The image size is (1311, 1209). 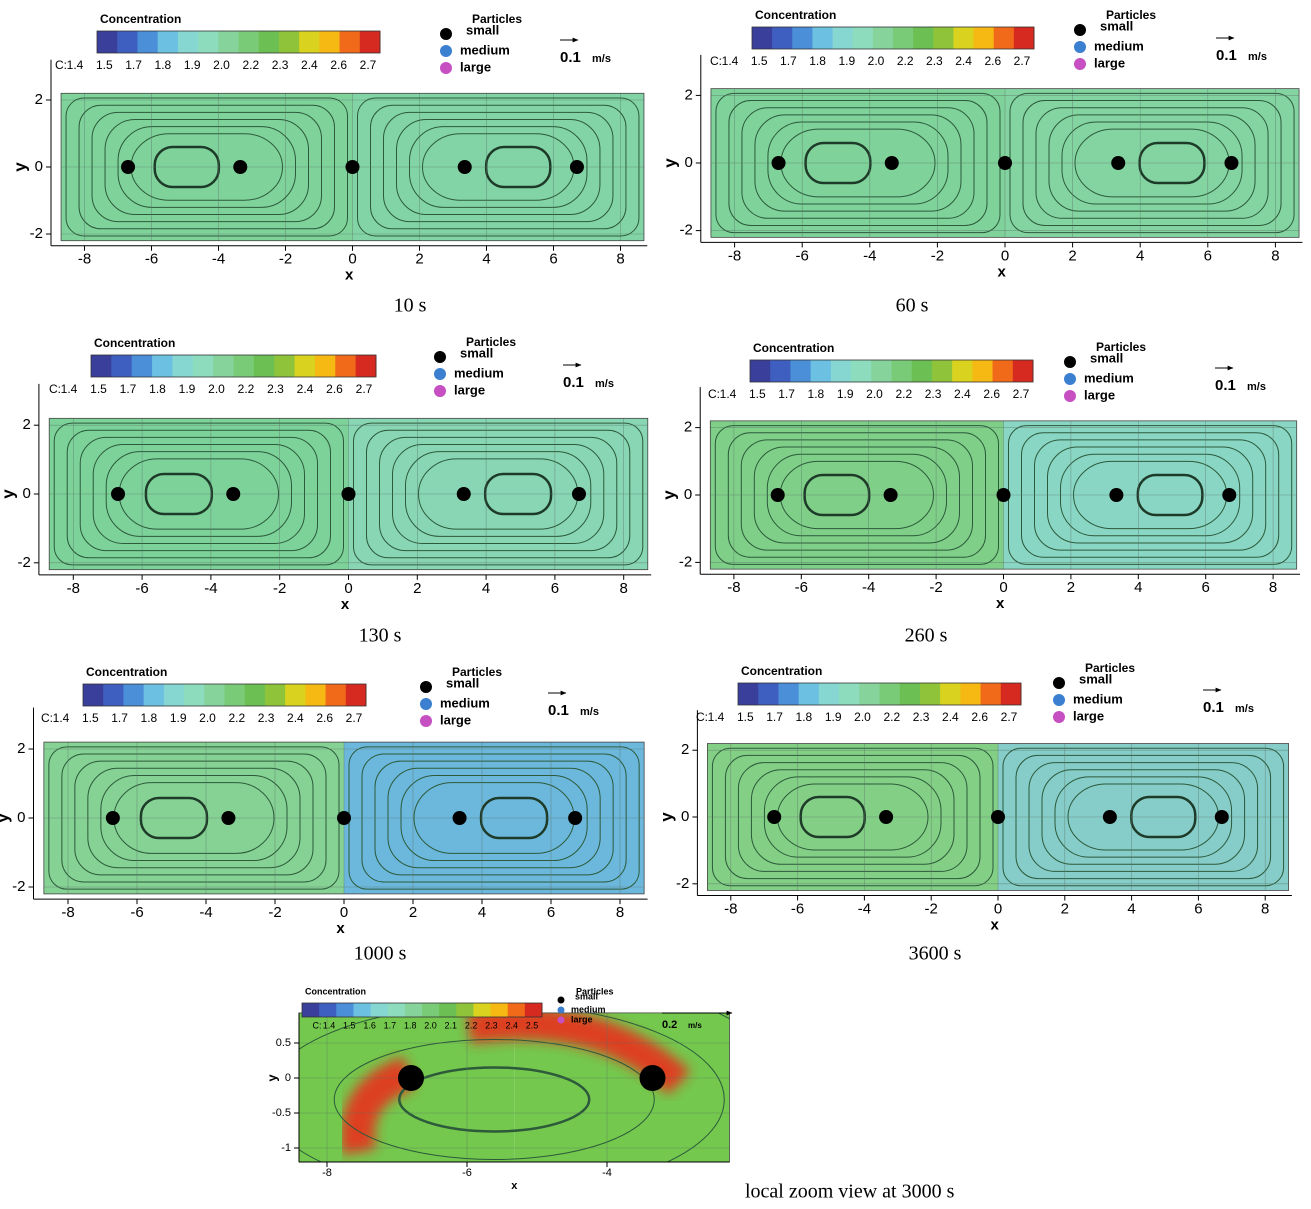 I want to click on y-tick-label: 0.5, so click(x=283, y=1043).